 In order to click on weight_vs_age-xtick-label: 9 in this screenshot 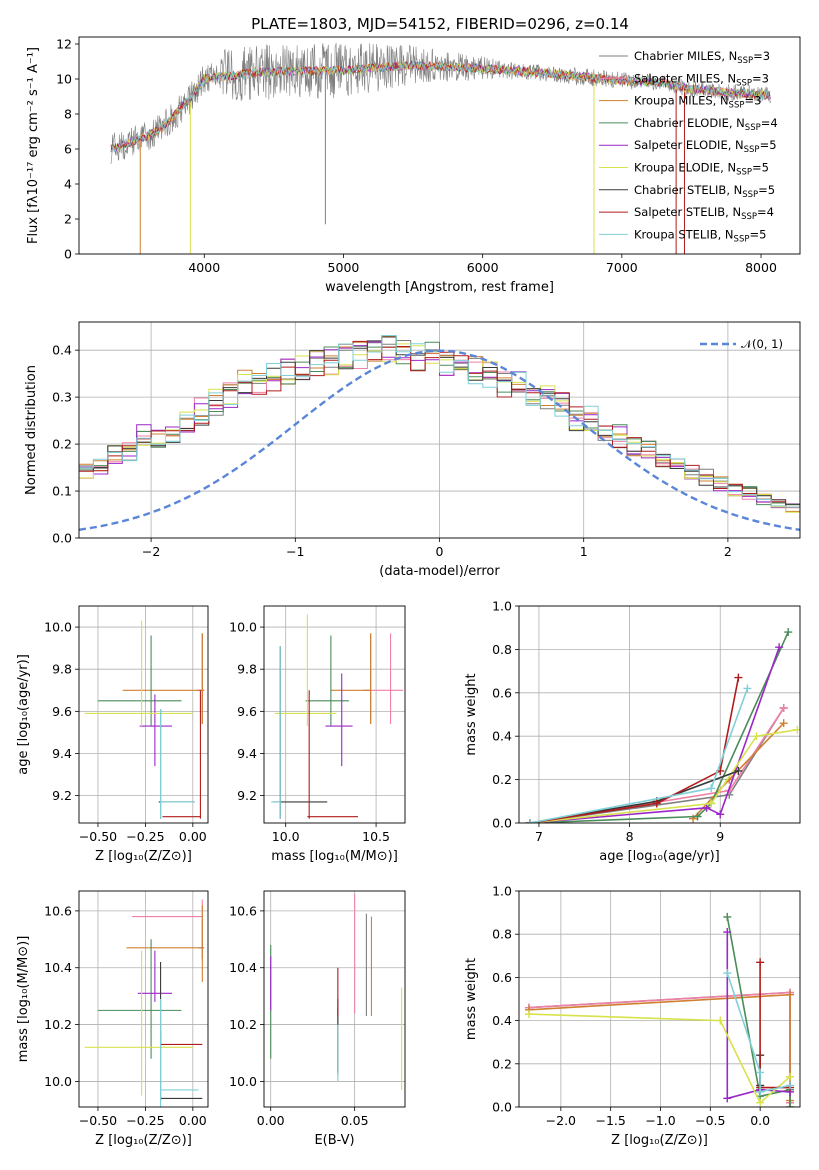, I will do `click(720, 836)`.